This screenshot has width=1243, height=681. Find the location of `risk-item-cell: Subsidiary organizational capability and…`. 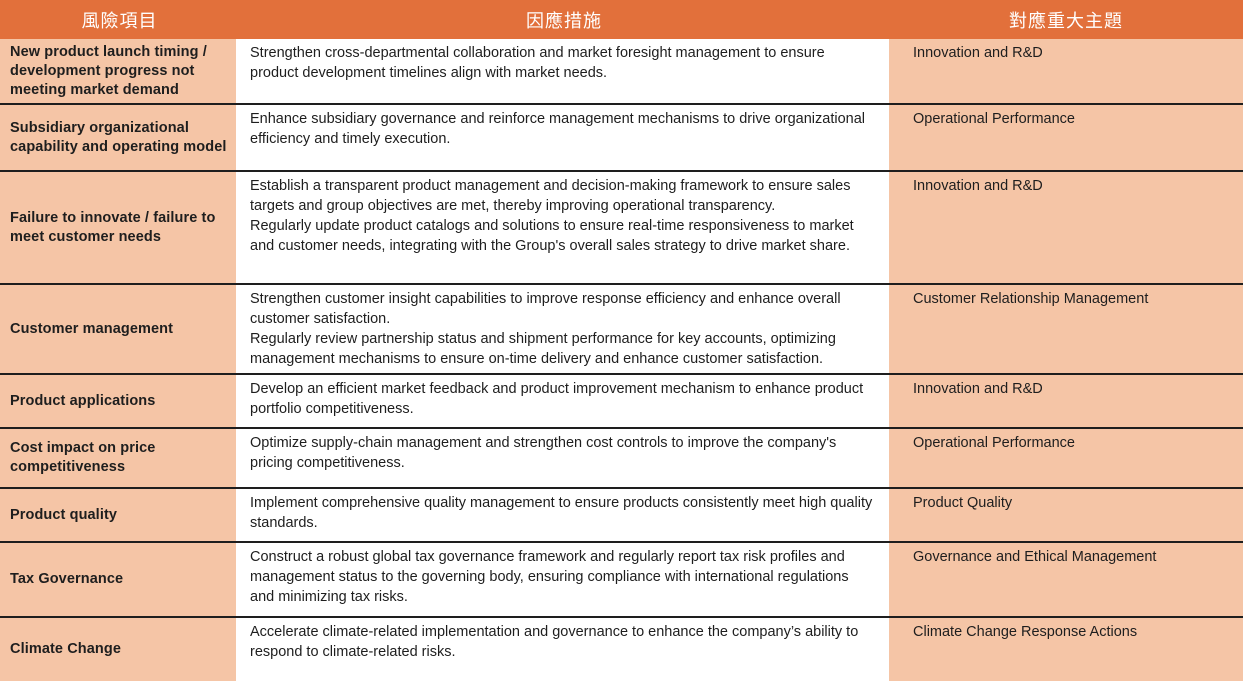

risk-item-cell: Subsidiary organizational capability and… is located at coordinates (119, 137).